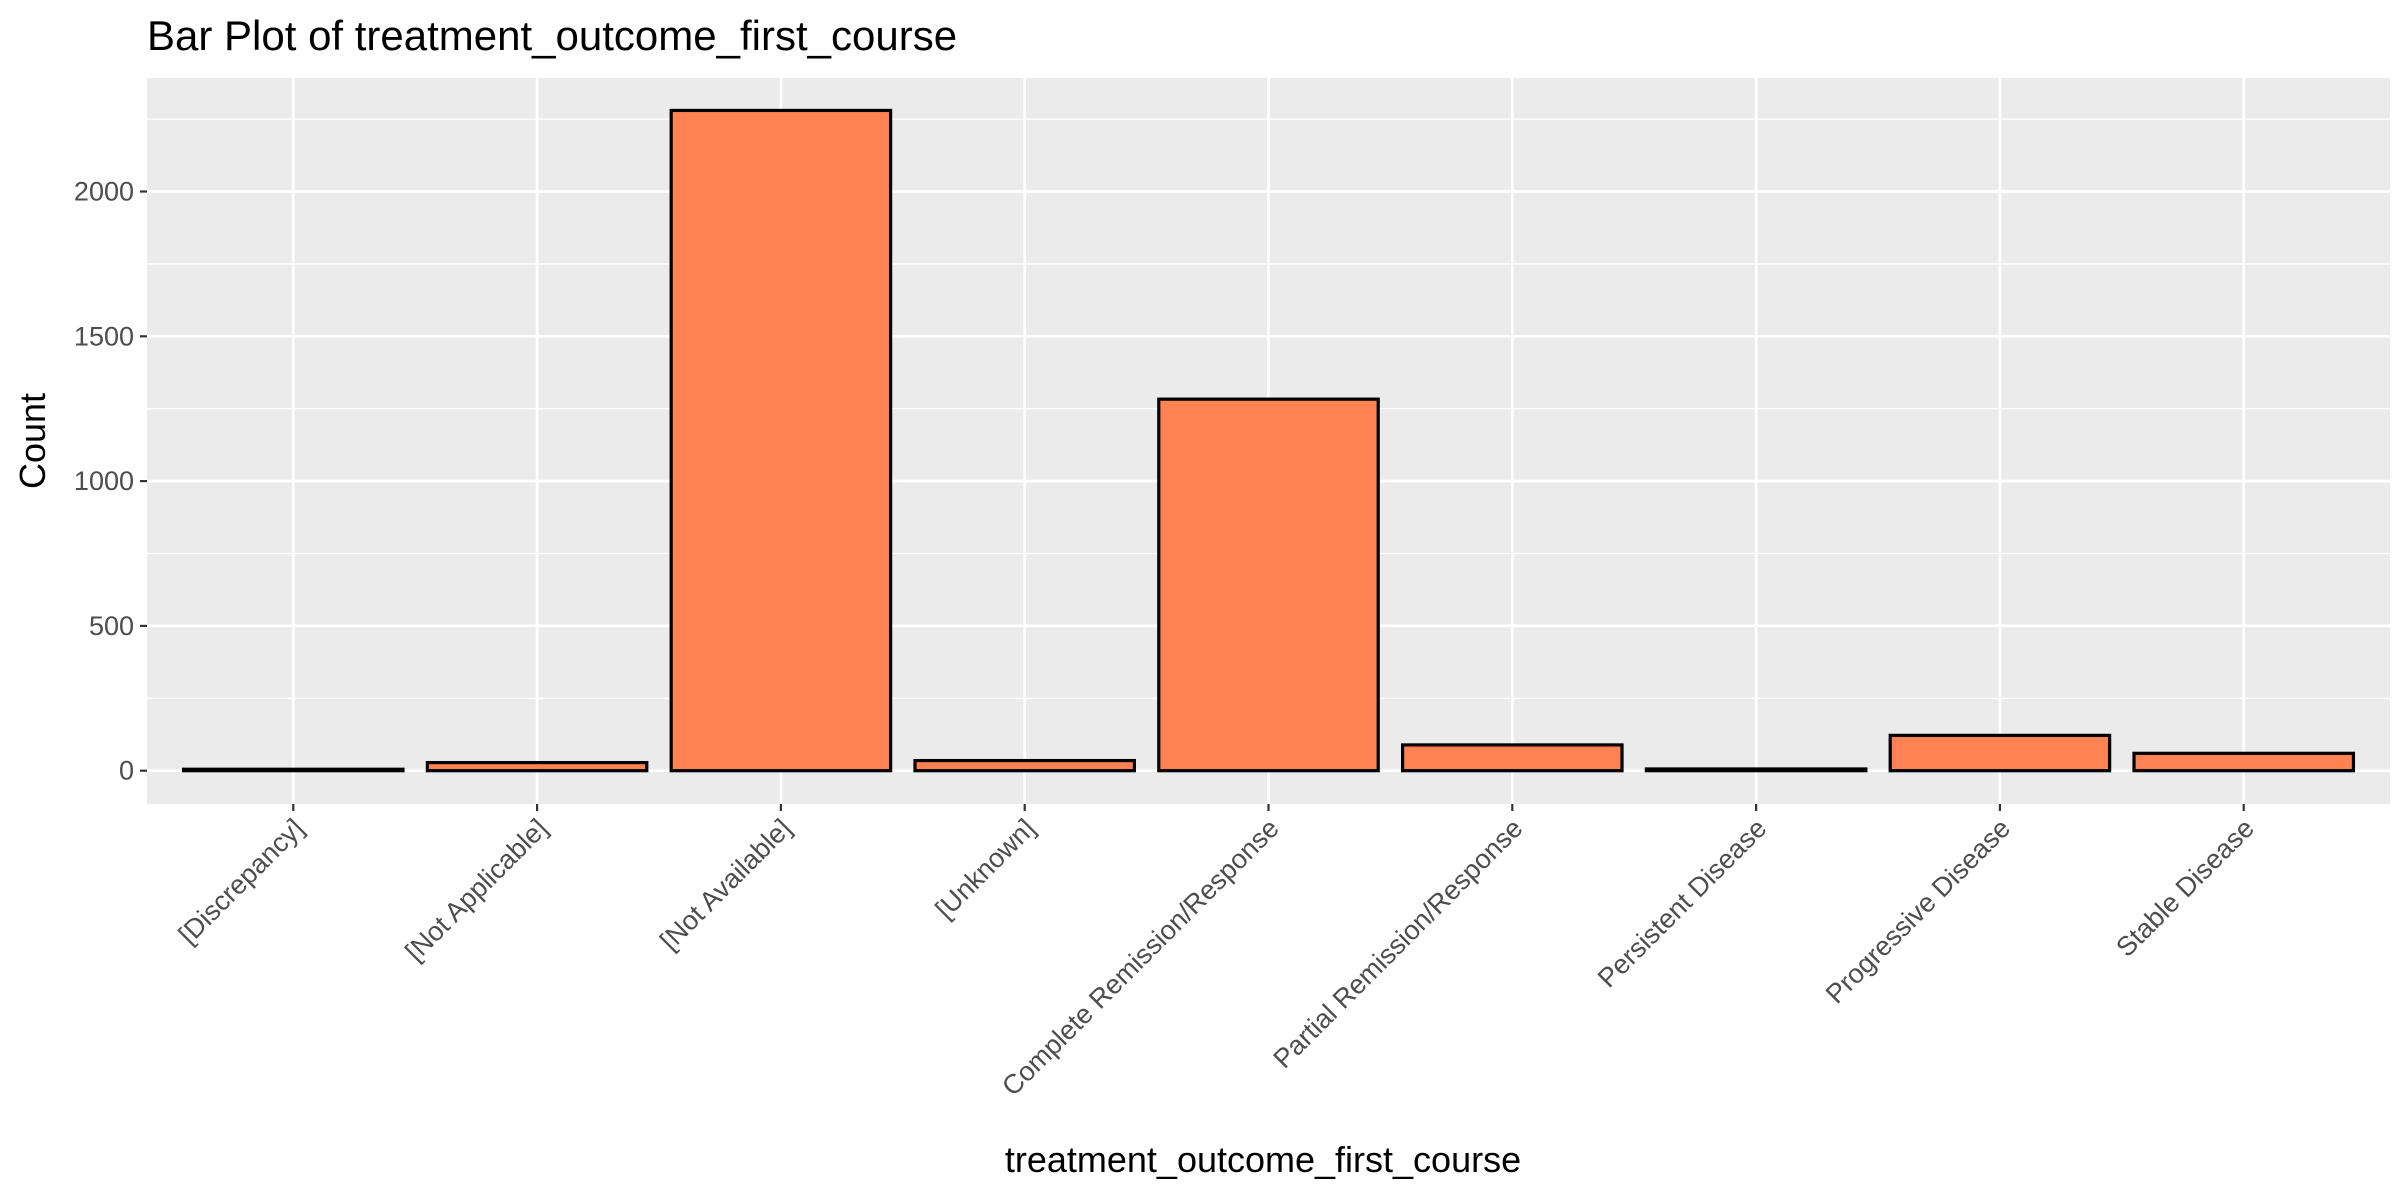 The image size is (2400, 1200). I want to click on x-tick-label: [Discrepancy], so click(241, 881).